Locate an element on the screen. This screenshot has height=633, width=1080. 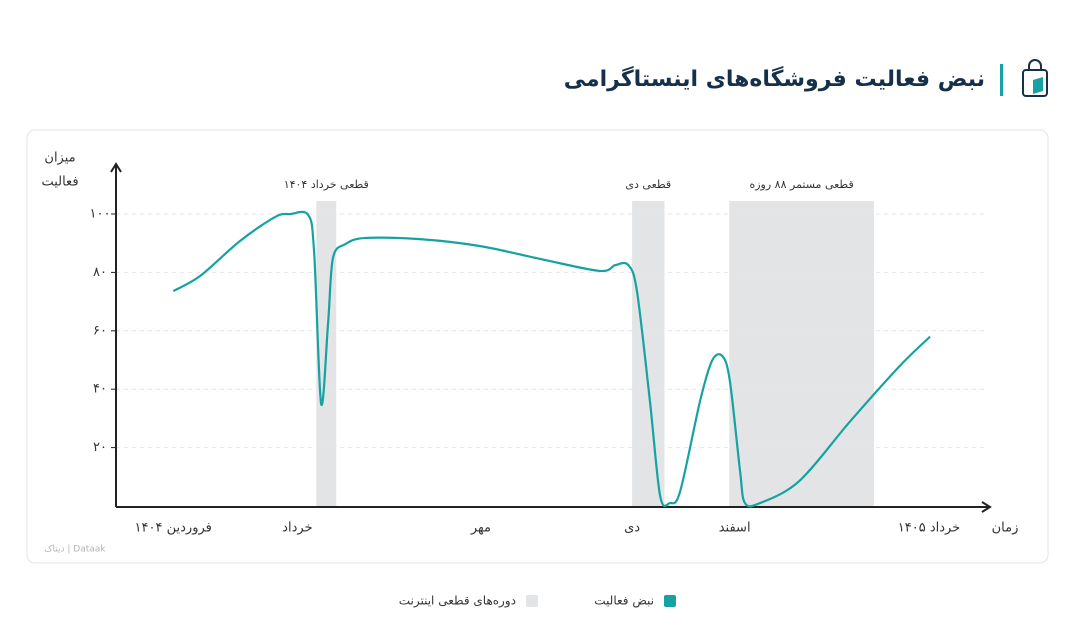
y-tick-label: ۲۰ is located at coordinates (100, 447).